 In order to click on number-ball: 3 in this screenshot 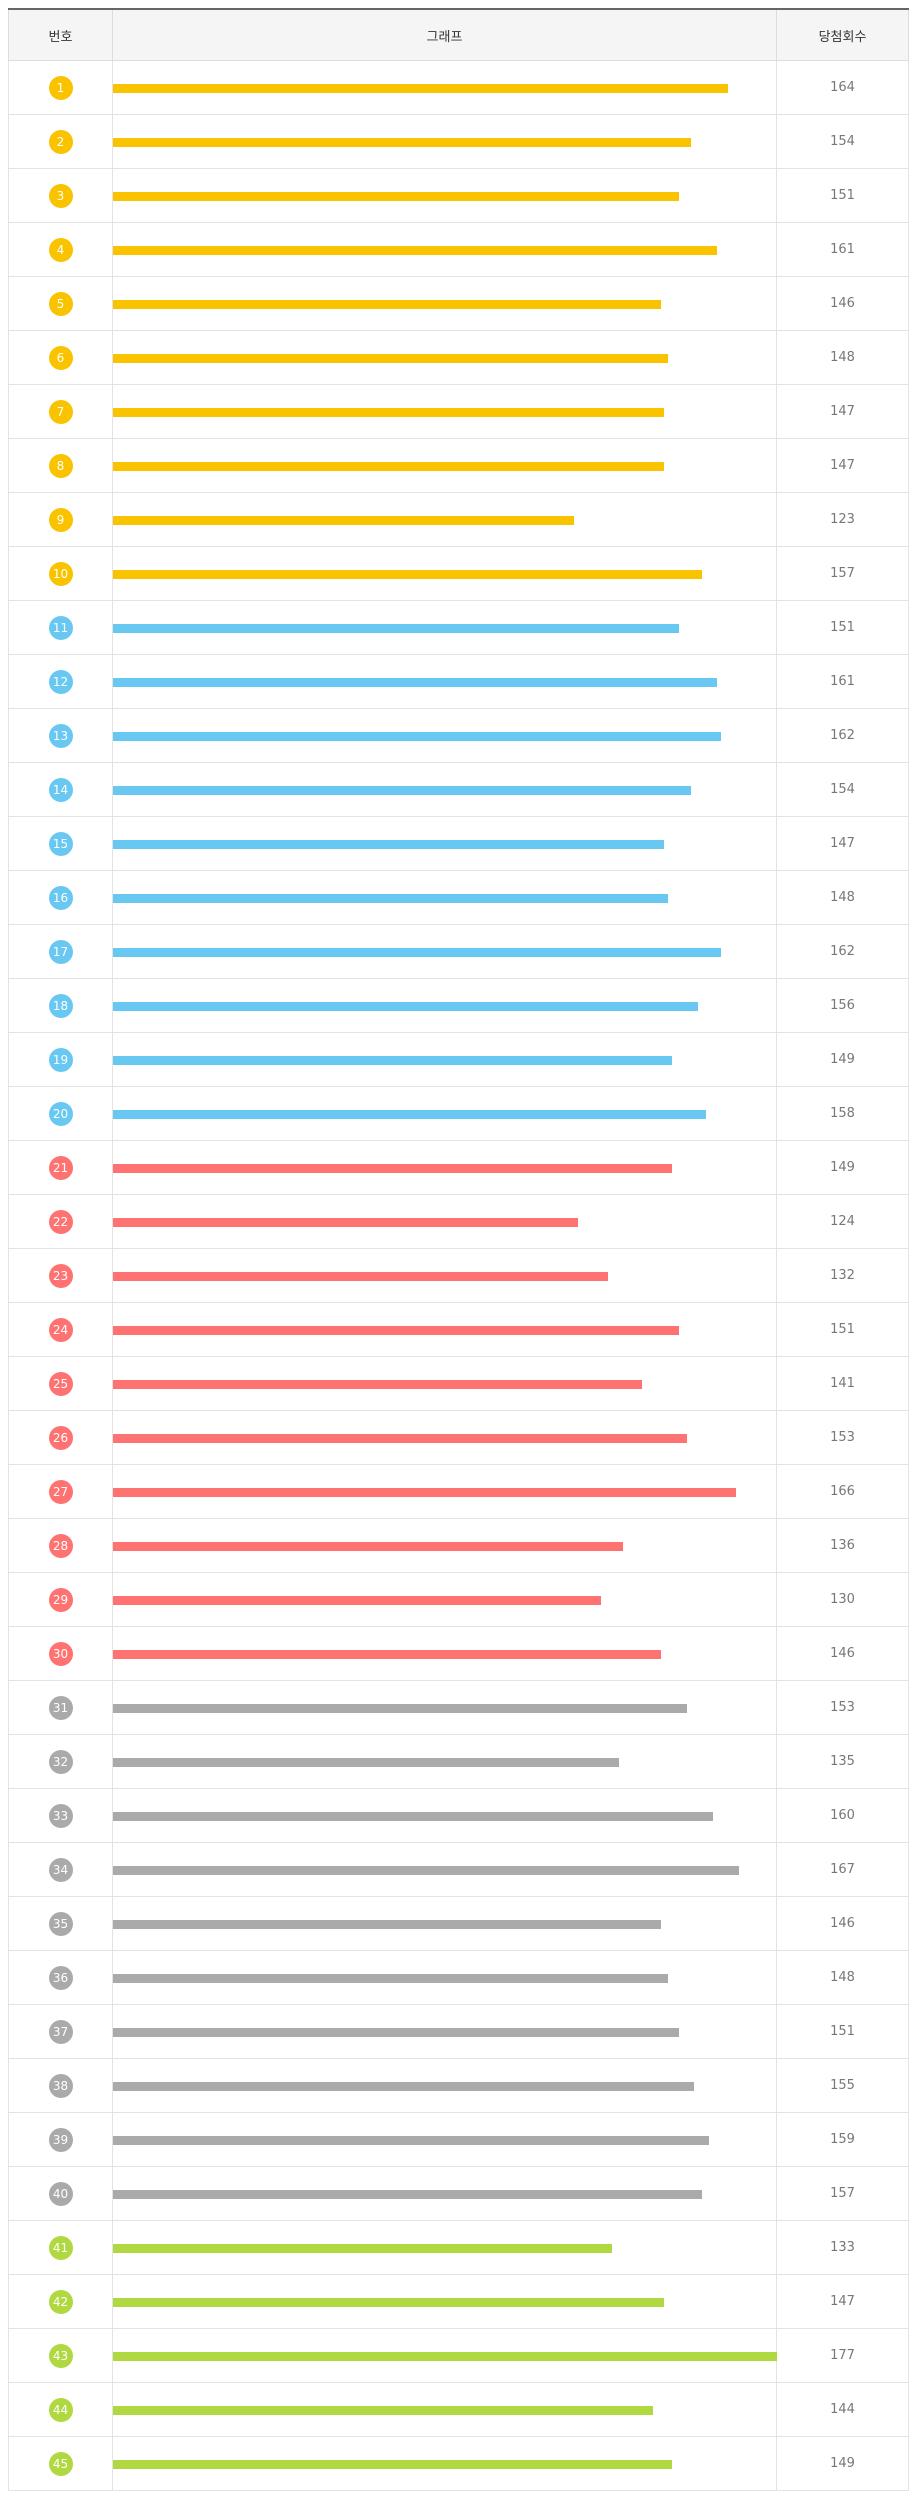, I will do `click(60, 195)`.